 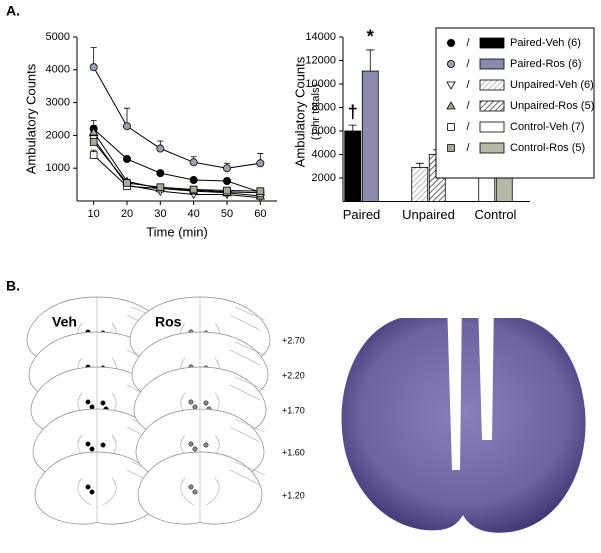 What do you see at coordinates (64, 322) in the screenshot?
I see `atlas-label: Veh` at bounding box center [64, 322].